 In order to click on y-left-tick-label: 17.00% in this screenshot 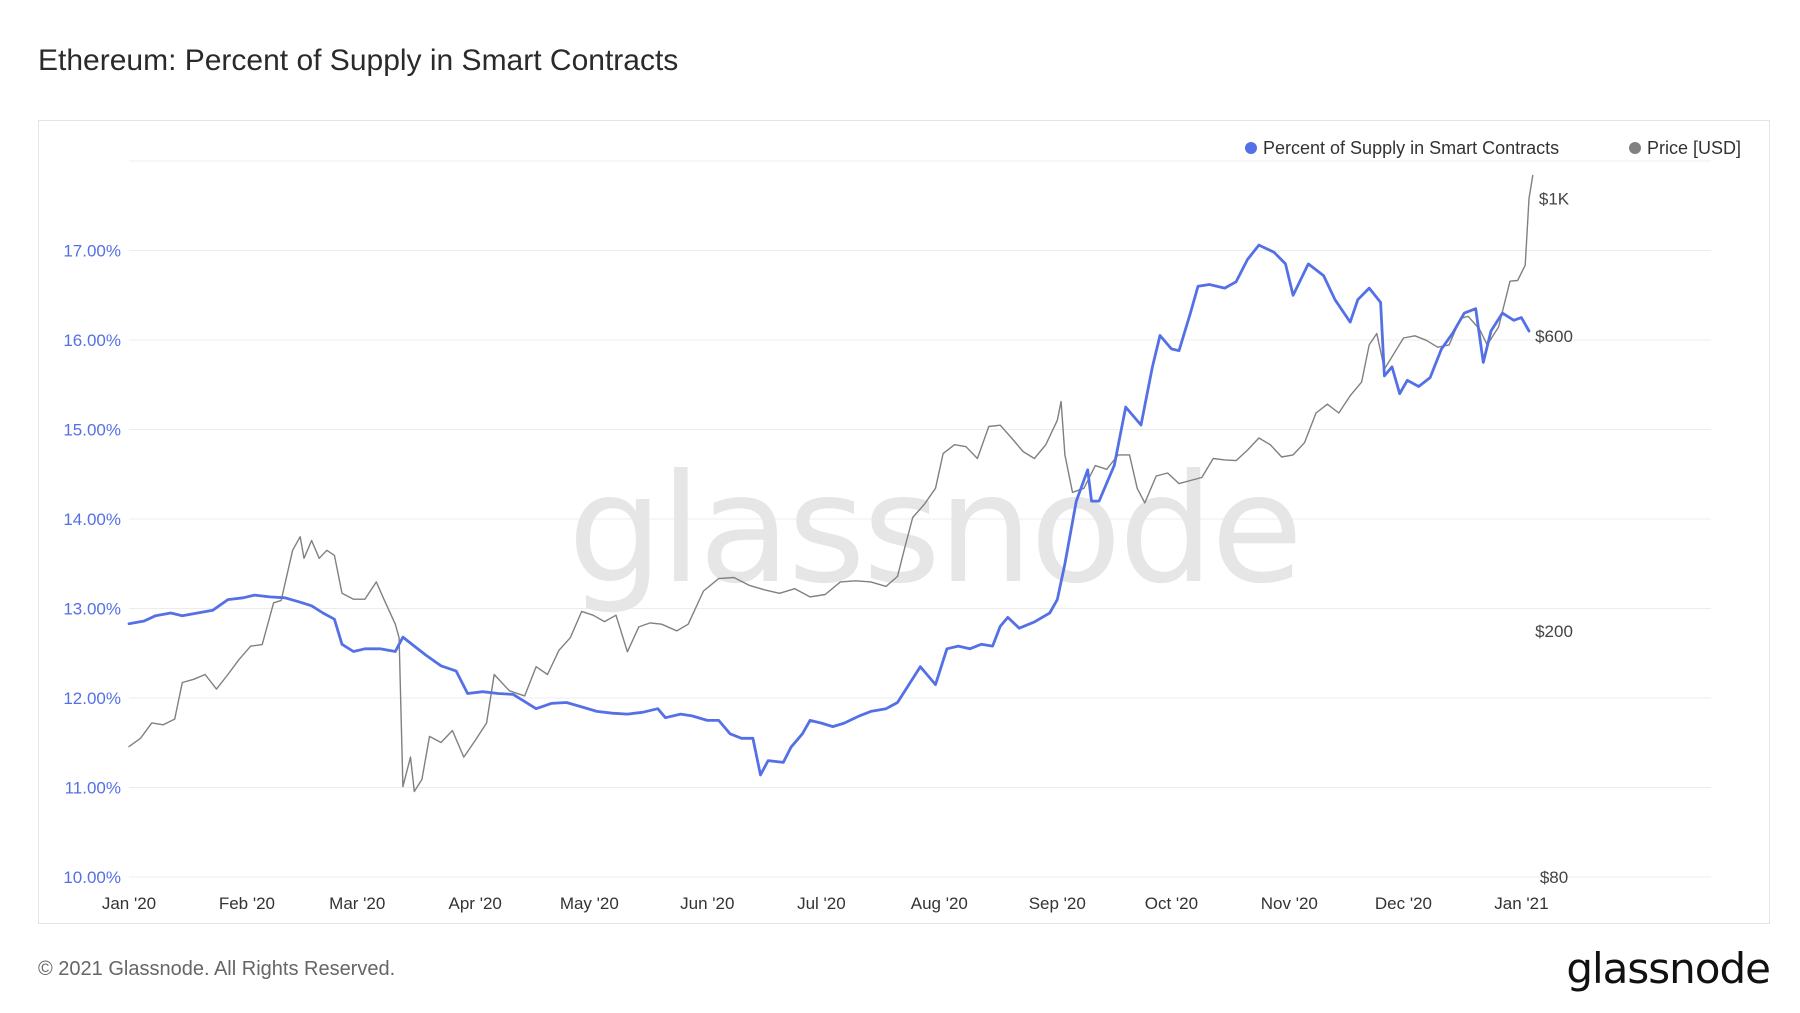, I will do `click(92, 251)`.